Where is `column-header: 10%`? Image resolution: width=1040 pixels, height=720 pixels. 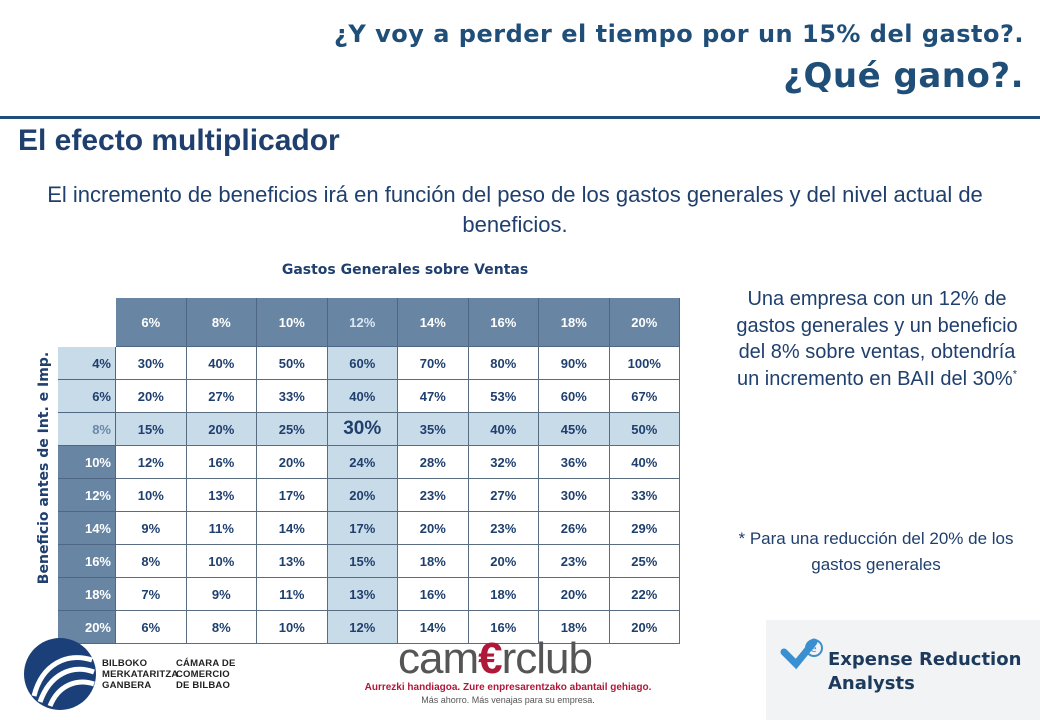 column-header: 10% is located at coordinates (292, 322).